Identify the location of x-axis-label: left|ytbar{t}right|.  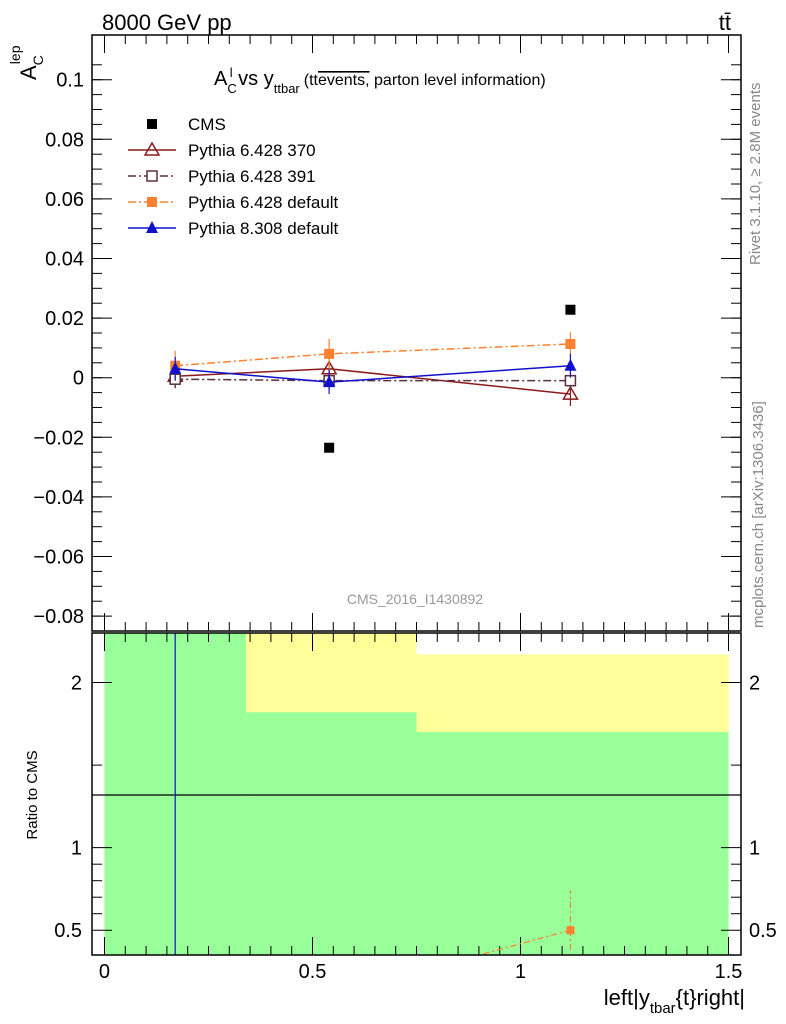
(674, 1001).